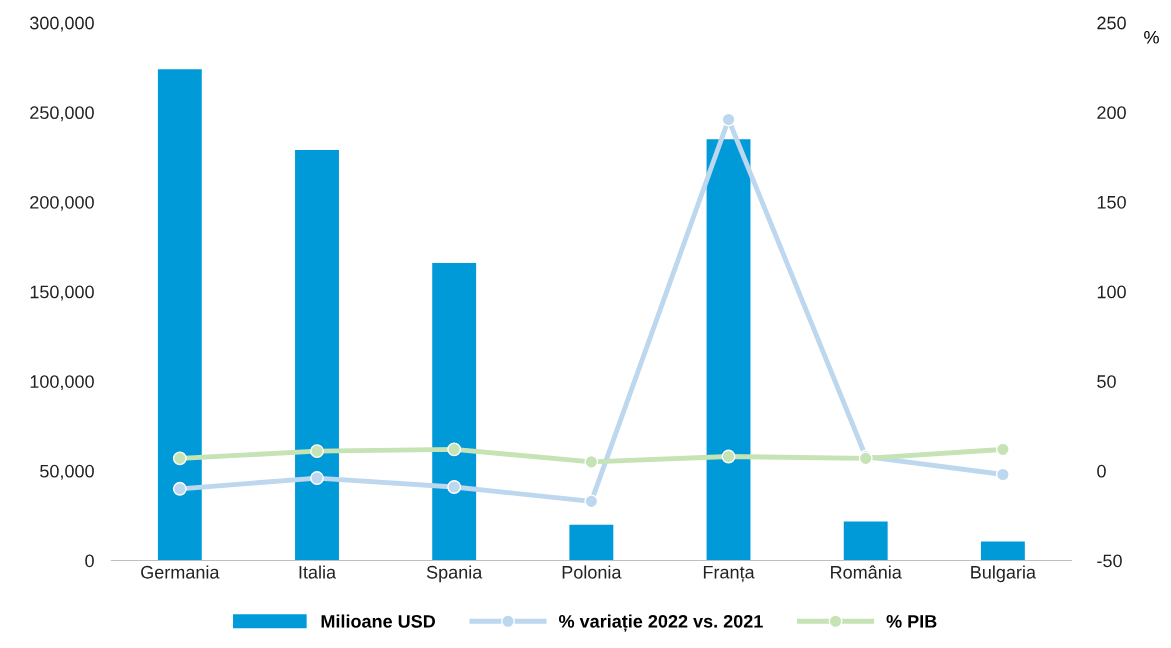 The height and width of the screenshot is (648, 1171). Describe the element at coordinates (866, 572) in the screenshot. I see `x-tick-label: România` at that location.